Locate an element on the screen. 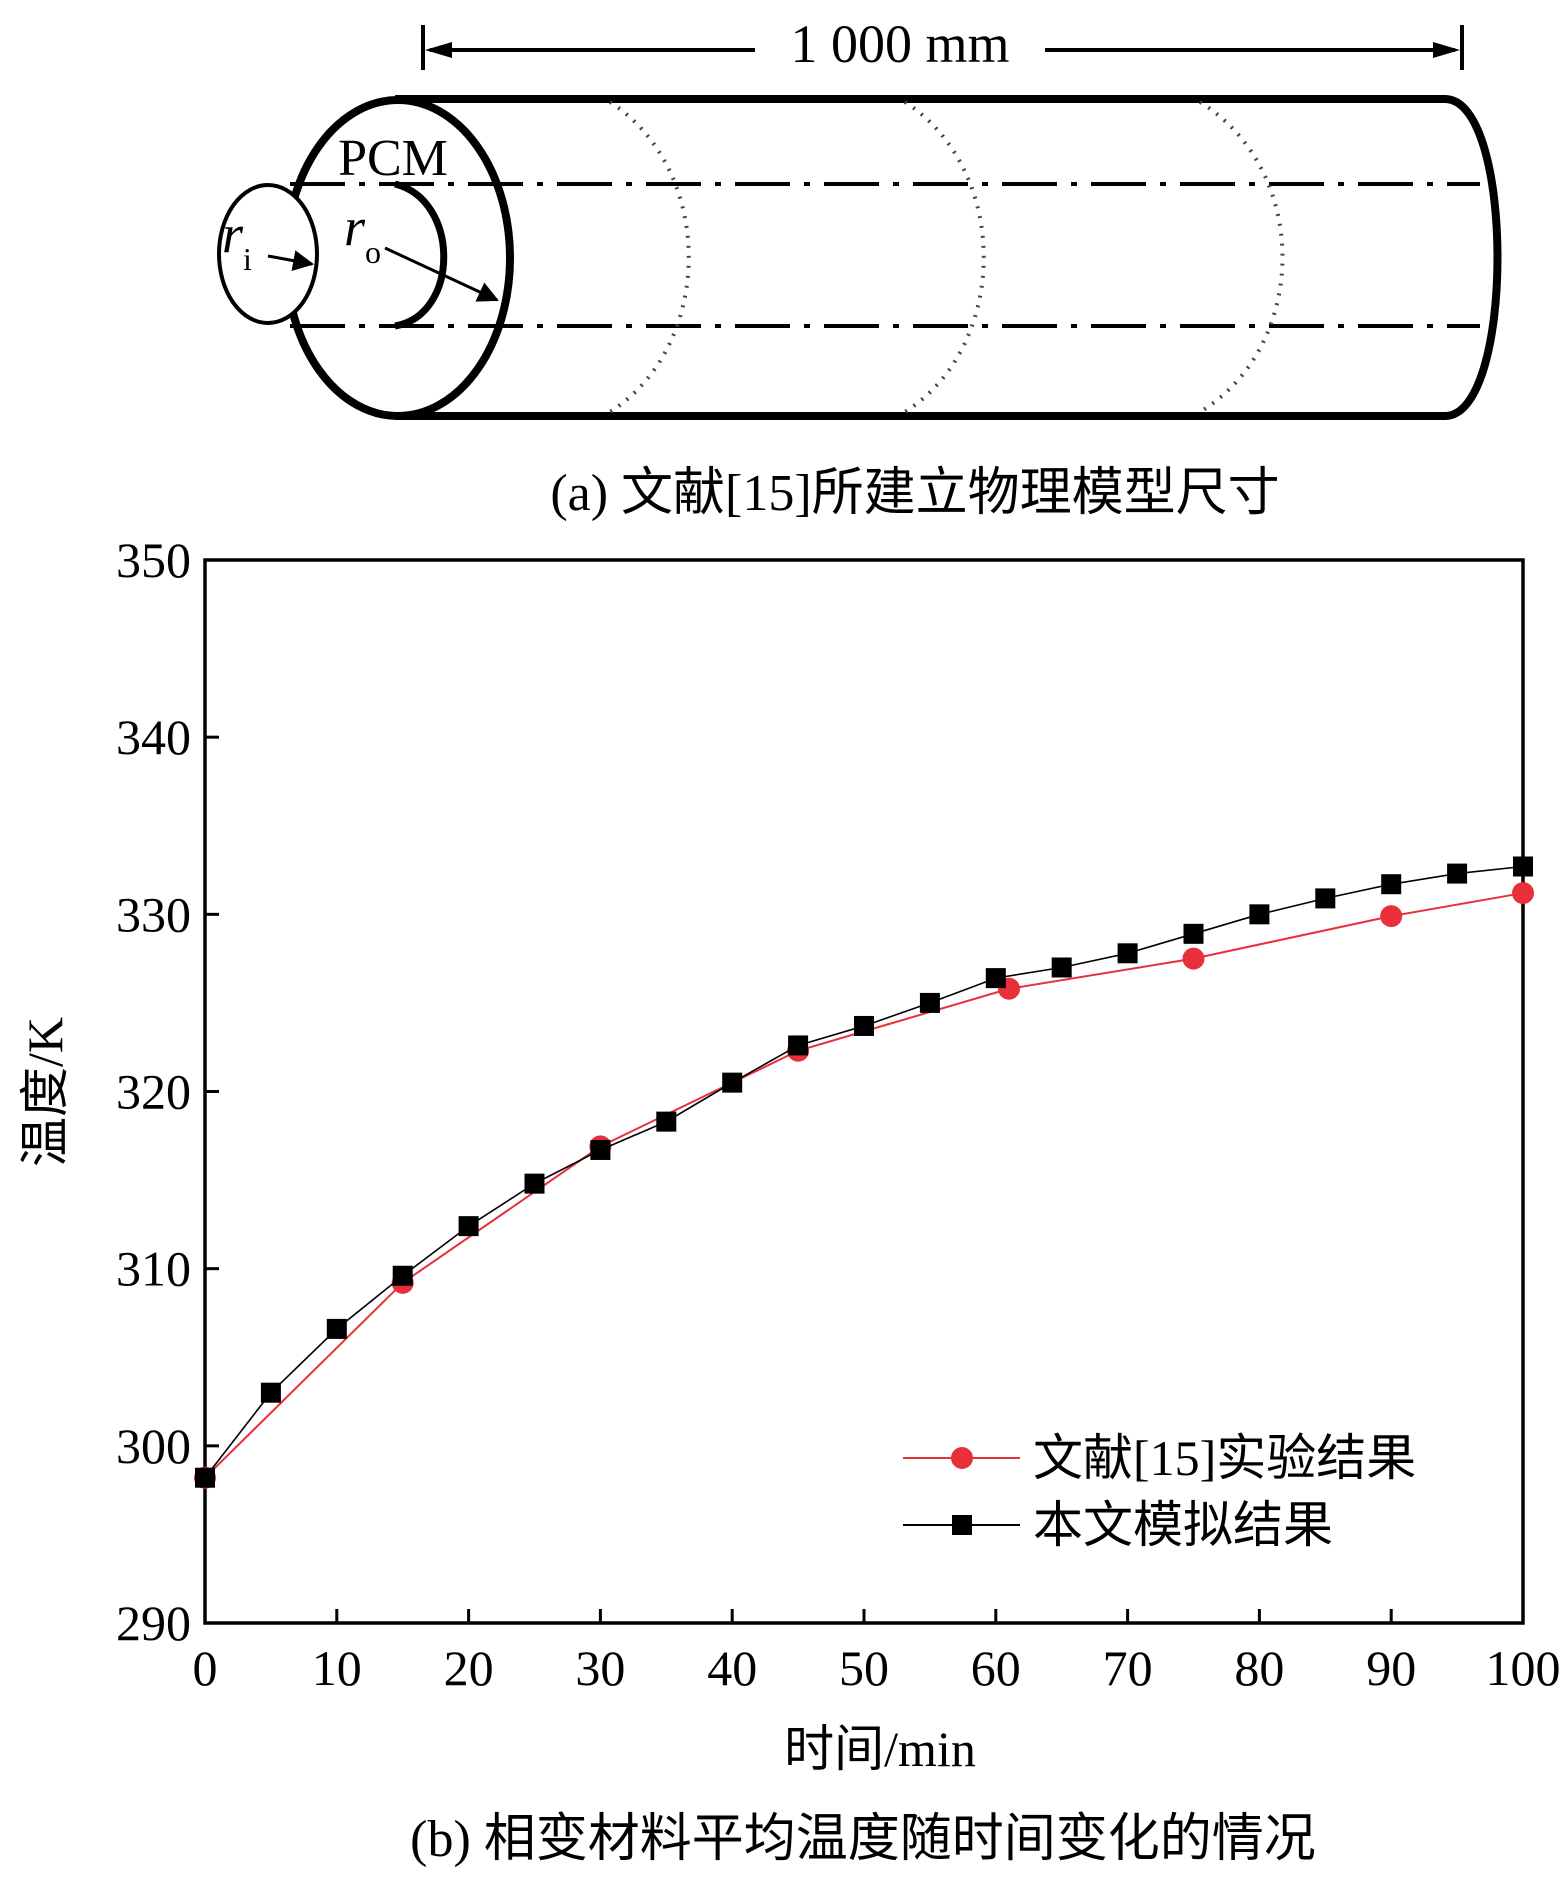  y-tick-label: 310 is located at coordinates (153, 1269).